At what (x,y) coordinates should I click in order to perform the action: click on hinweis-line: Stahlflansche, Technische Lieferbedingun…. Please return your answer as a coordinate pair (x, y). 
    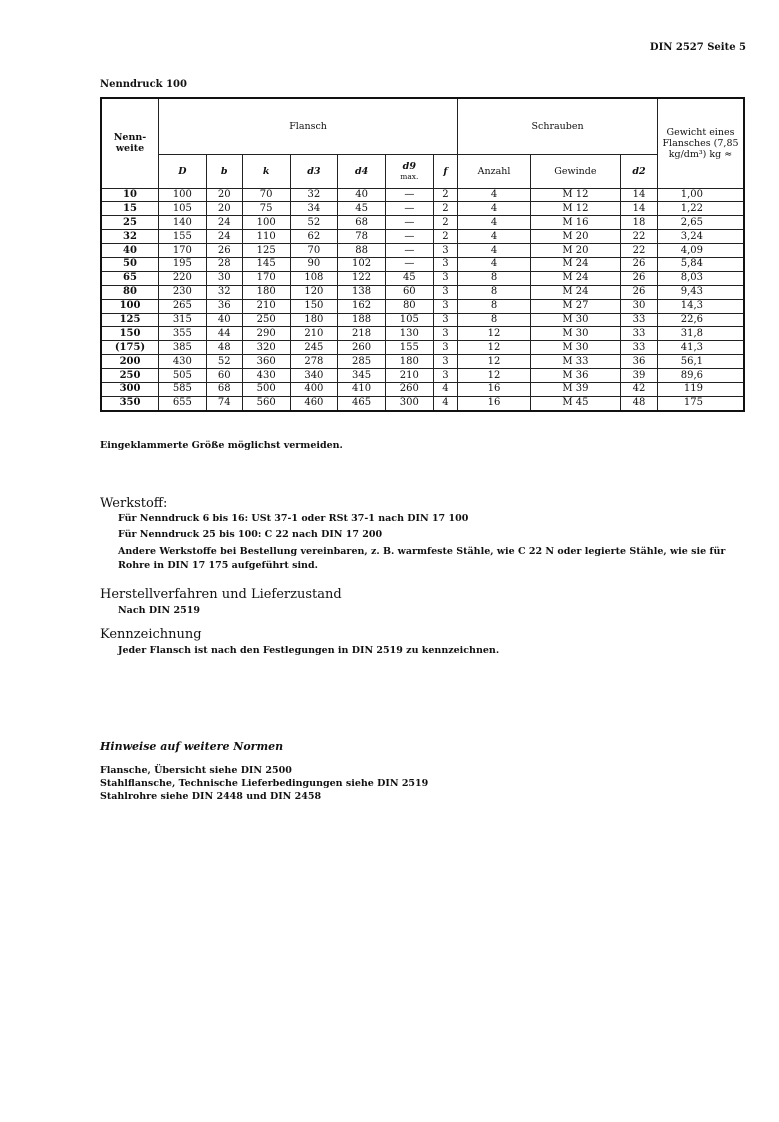
    Looking at the image, I should click on (264, 783).